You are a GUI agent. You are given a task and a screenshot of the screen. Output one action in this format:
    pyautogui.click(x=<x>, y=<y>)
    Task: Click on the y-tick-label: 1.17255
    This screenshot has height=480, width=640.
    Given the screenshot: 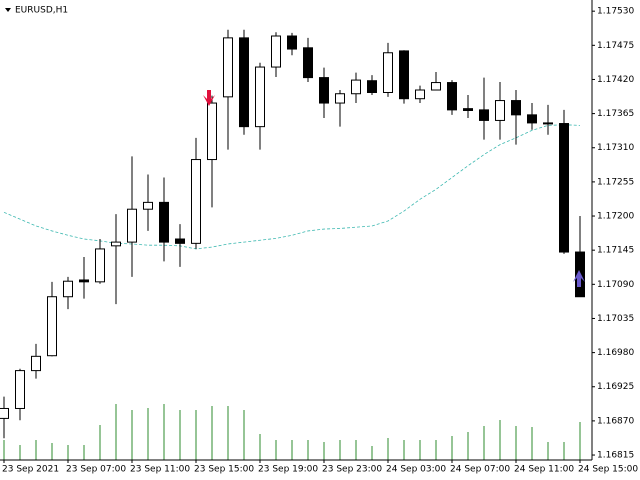 What is the action you would take?
    pyautogui.click(x=615, y=182)
    